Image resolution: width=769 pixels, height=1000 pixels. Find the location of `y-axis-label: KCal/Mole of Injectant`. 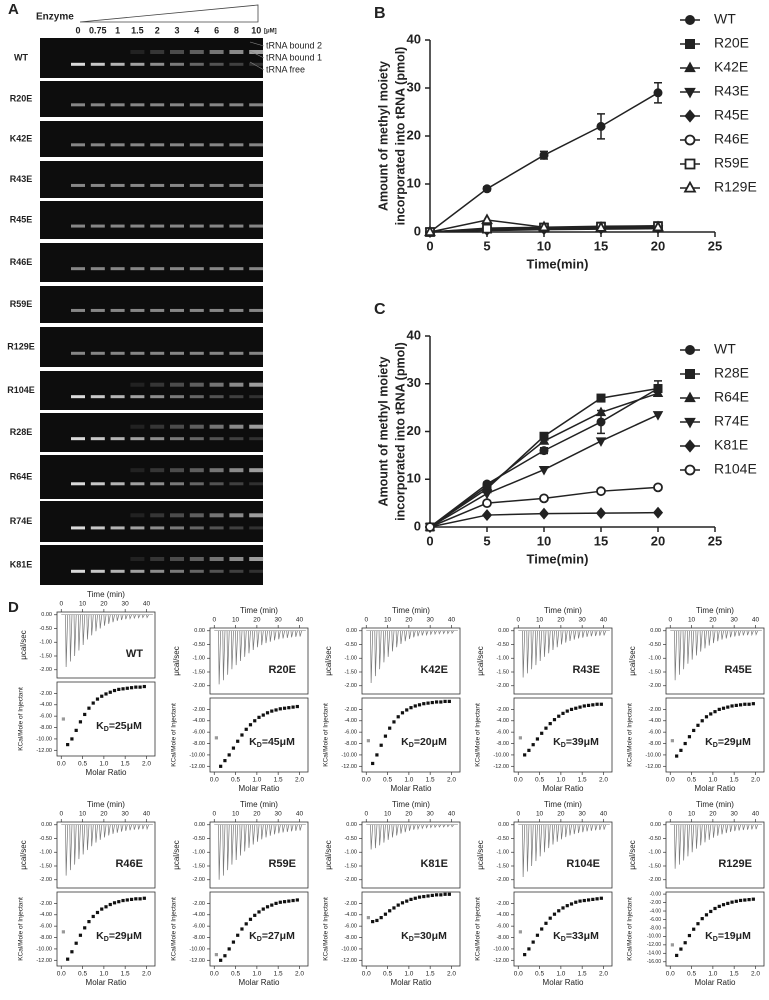

y-axis-label: KCal/Mole of Injectant is located at coordinates (174, 929).